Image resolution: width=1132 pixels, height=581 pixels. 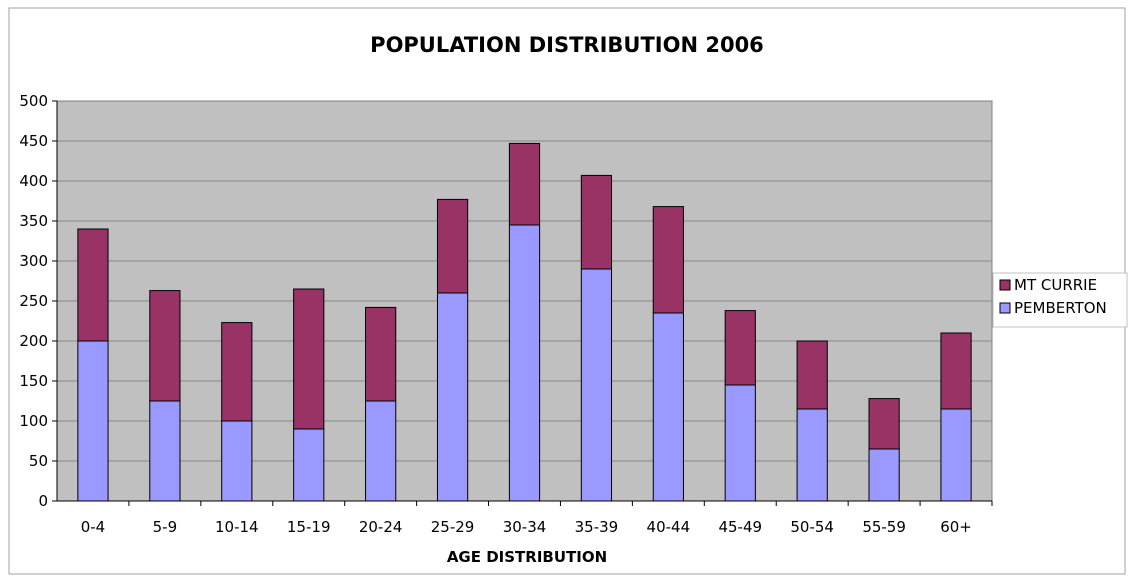 I want to click on y-tick-label: 450, so click(x=33, y=141).